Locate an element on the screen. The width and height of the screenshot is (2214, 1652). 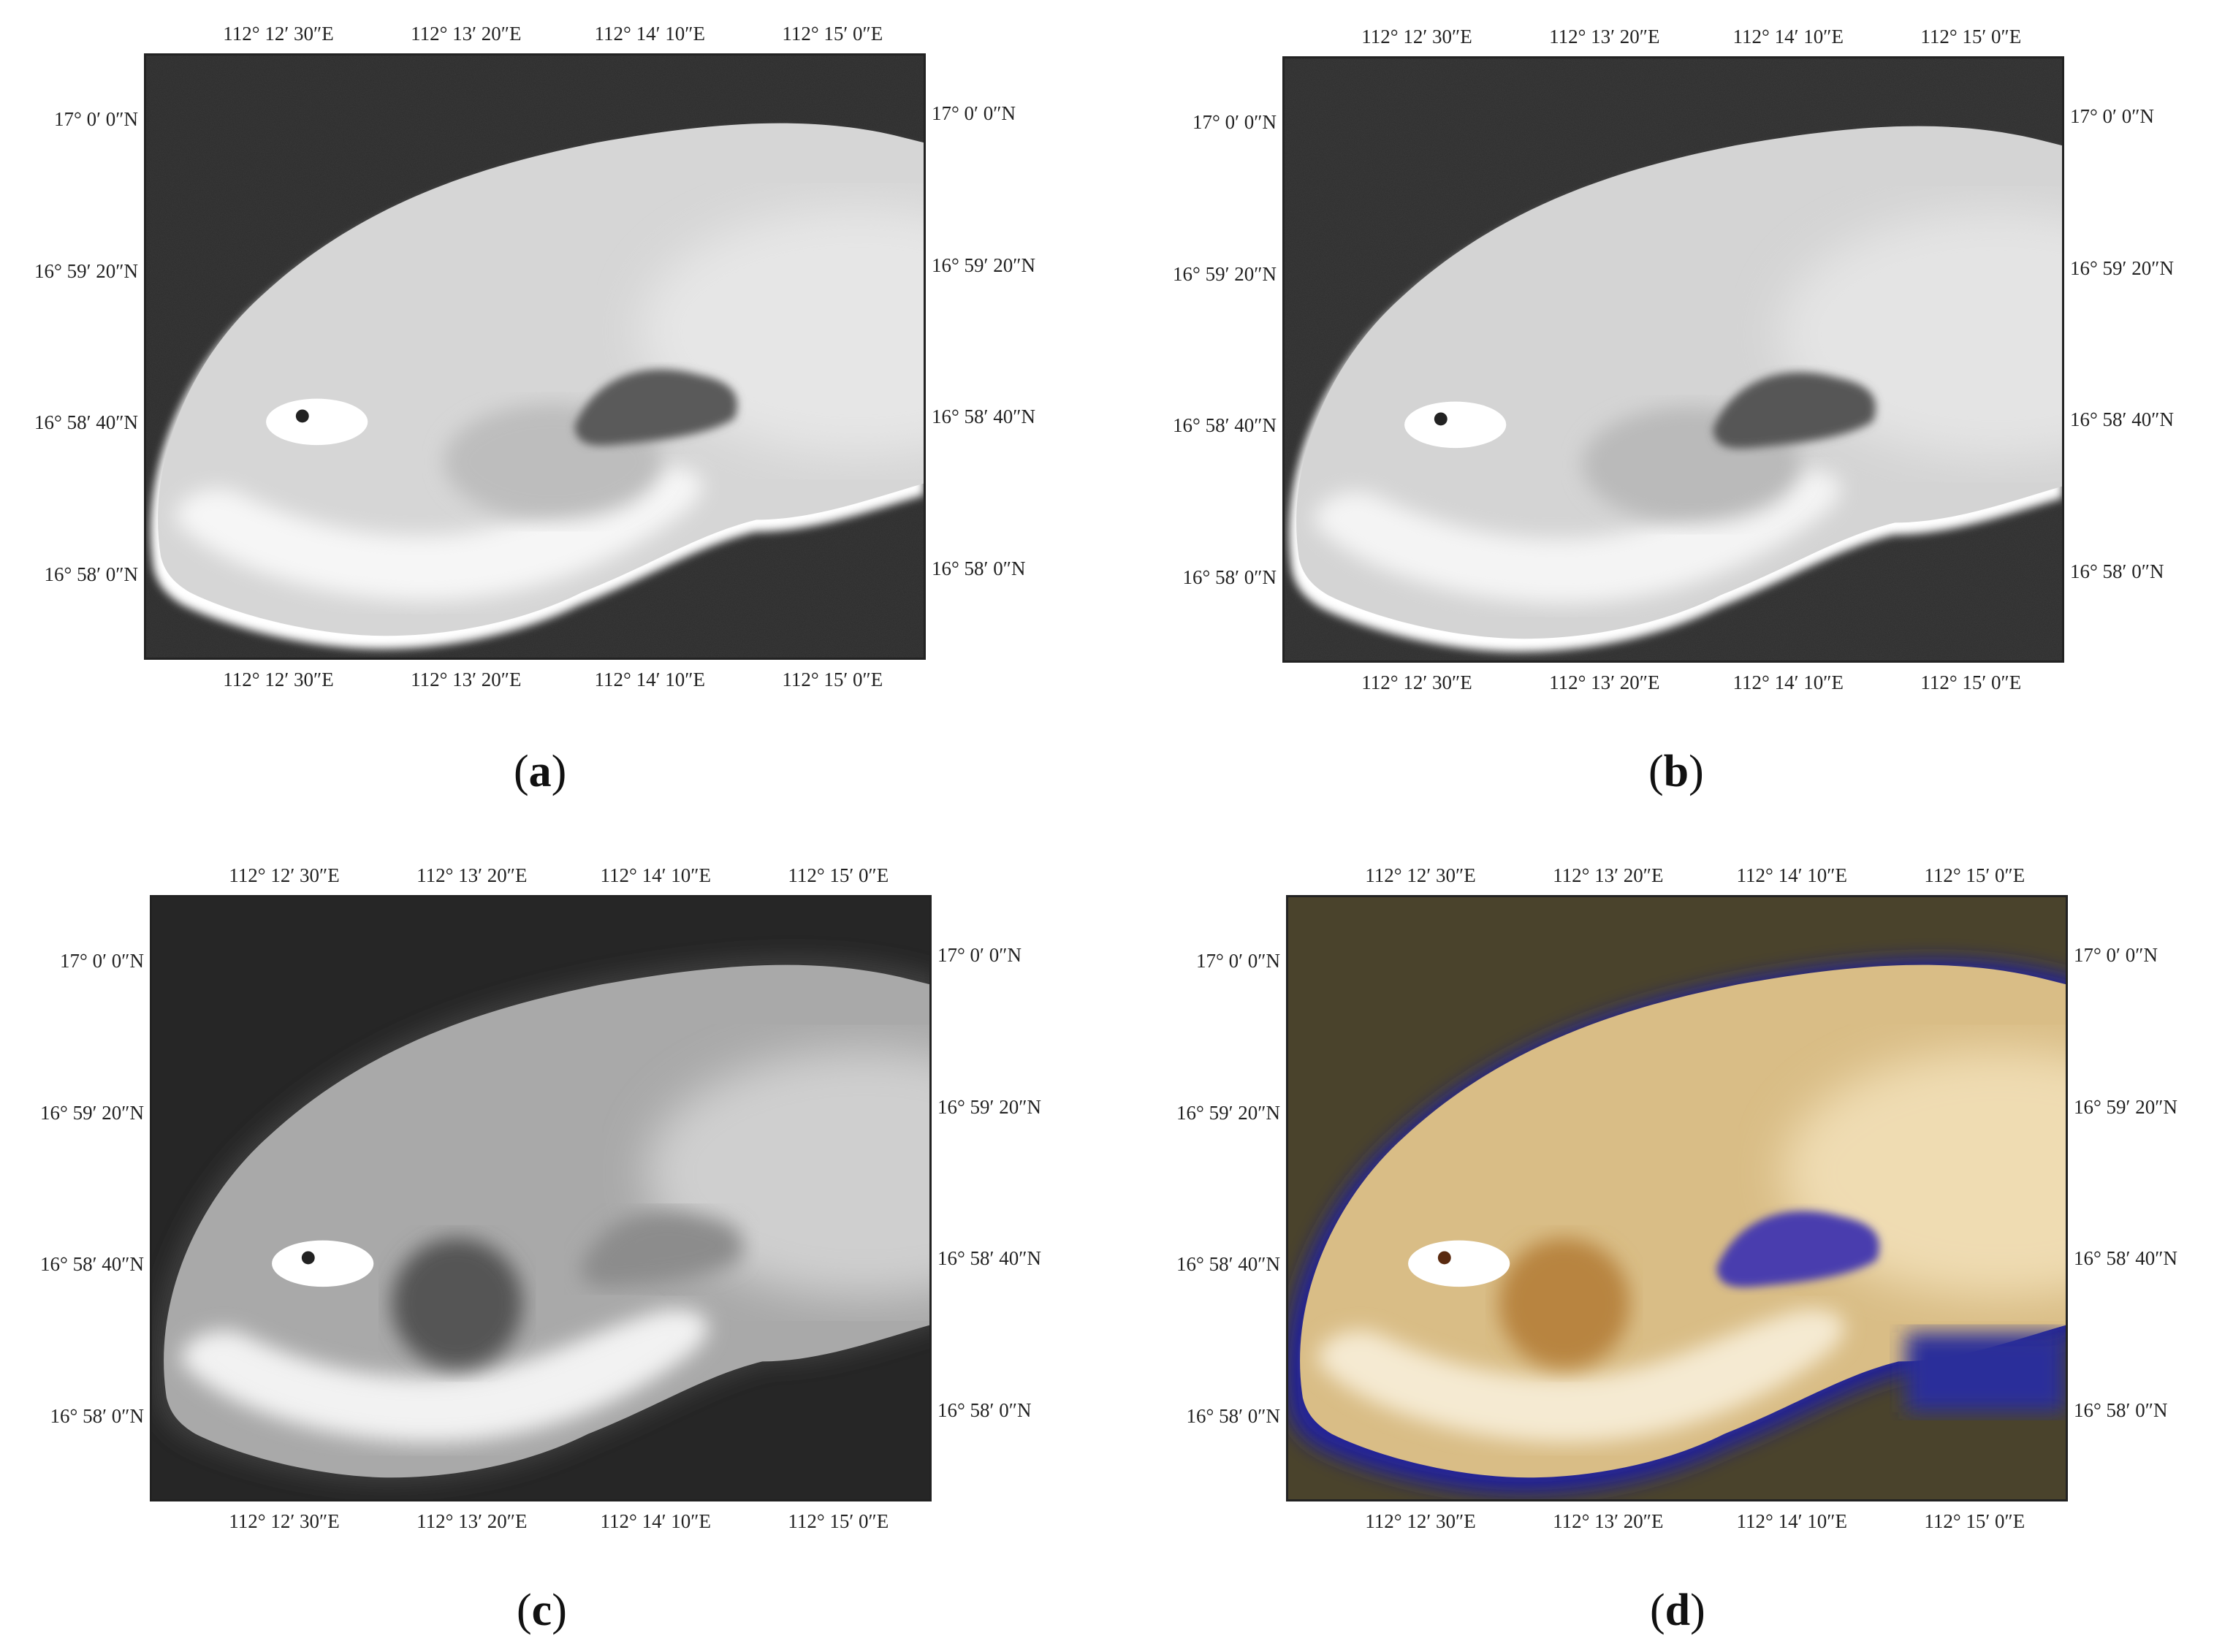
map-frame-a is located at coordinates (535, 356).